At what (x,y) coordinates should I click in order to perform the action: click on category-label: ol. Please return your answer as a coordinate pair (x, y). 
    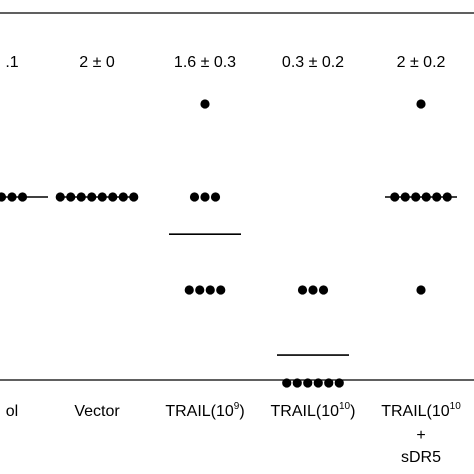
    Looking at the image, I should click on (12, 411).